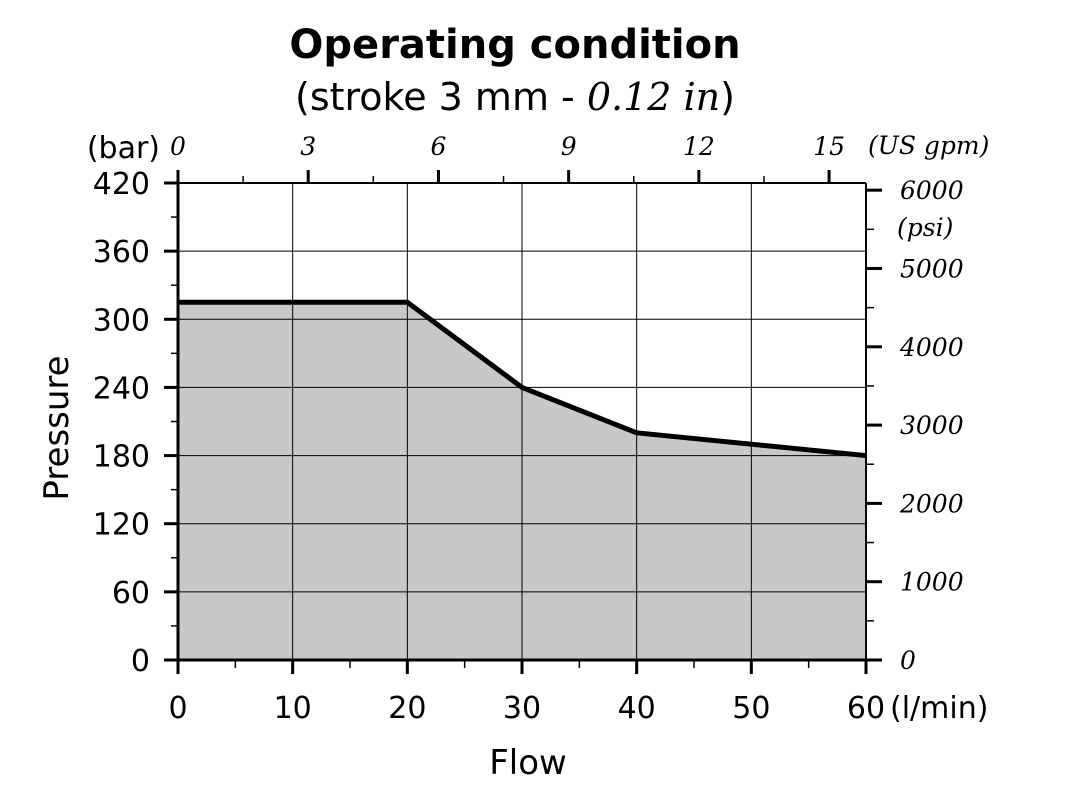  Describe the element at coordinates (928, 145) in the screenshot. I see `x2-axis-unit: (US gpm)` at that location.